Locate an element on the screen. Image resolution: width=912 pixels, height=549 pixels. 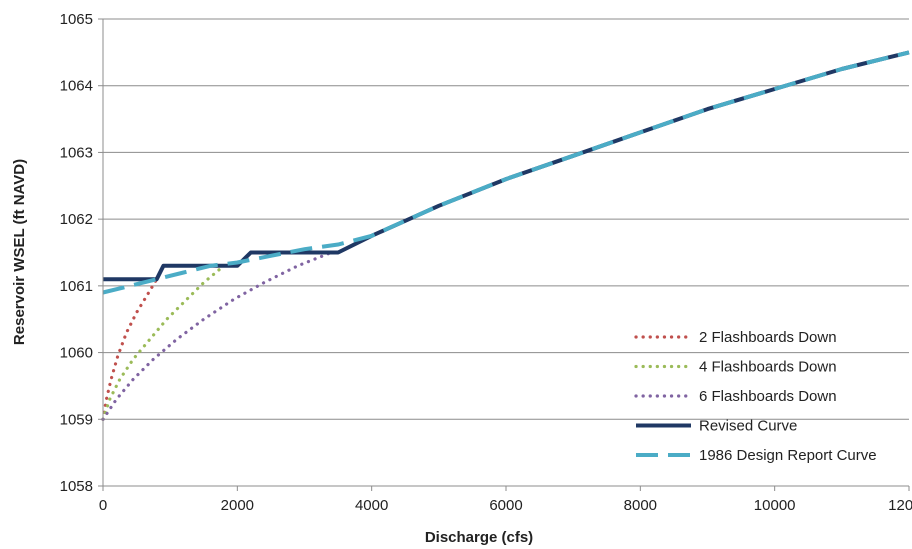
legend-label-revised-curve: Revised Curve is located at coordinates (748, 426).